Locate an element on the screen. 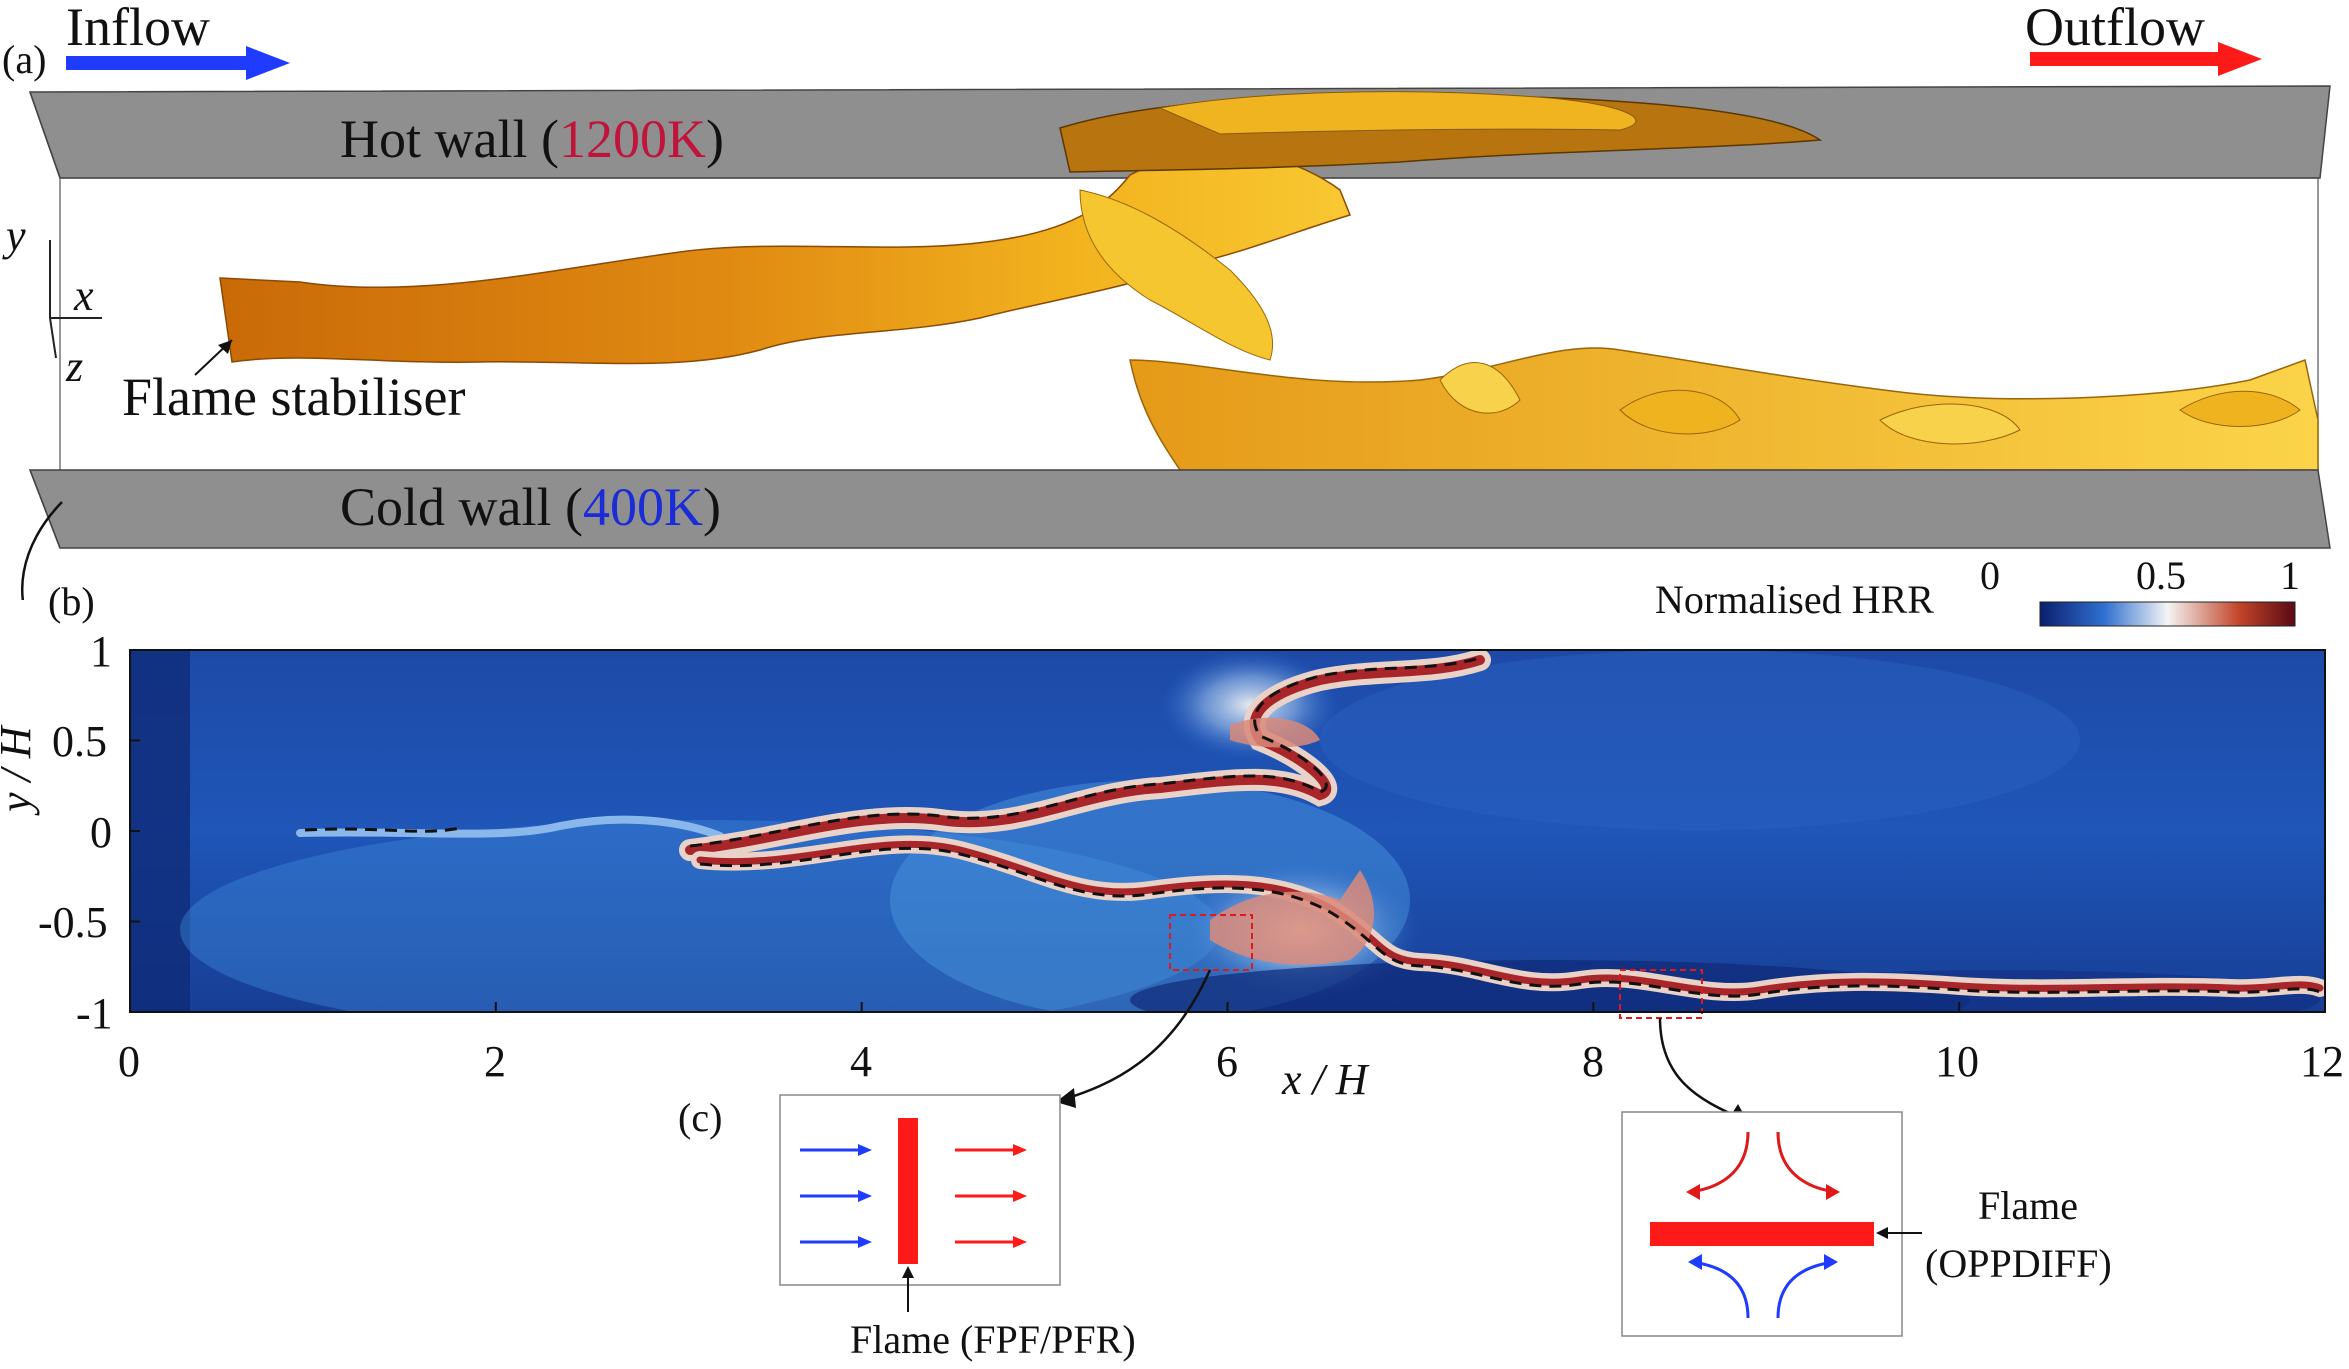 This screenshot has height=1369, width=2349. inflow-arrow is located at coordinates (178, 63).